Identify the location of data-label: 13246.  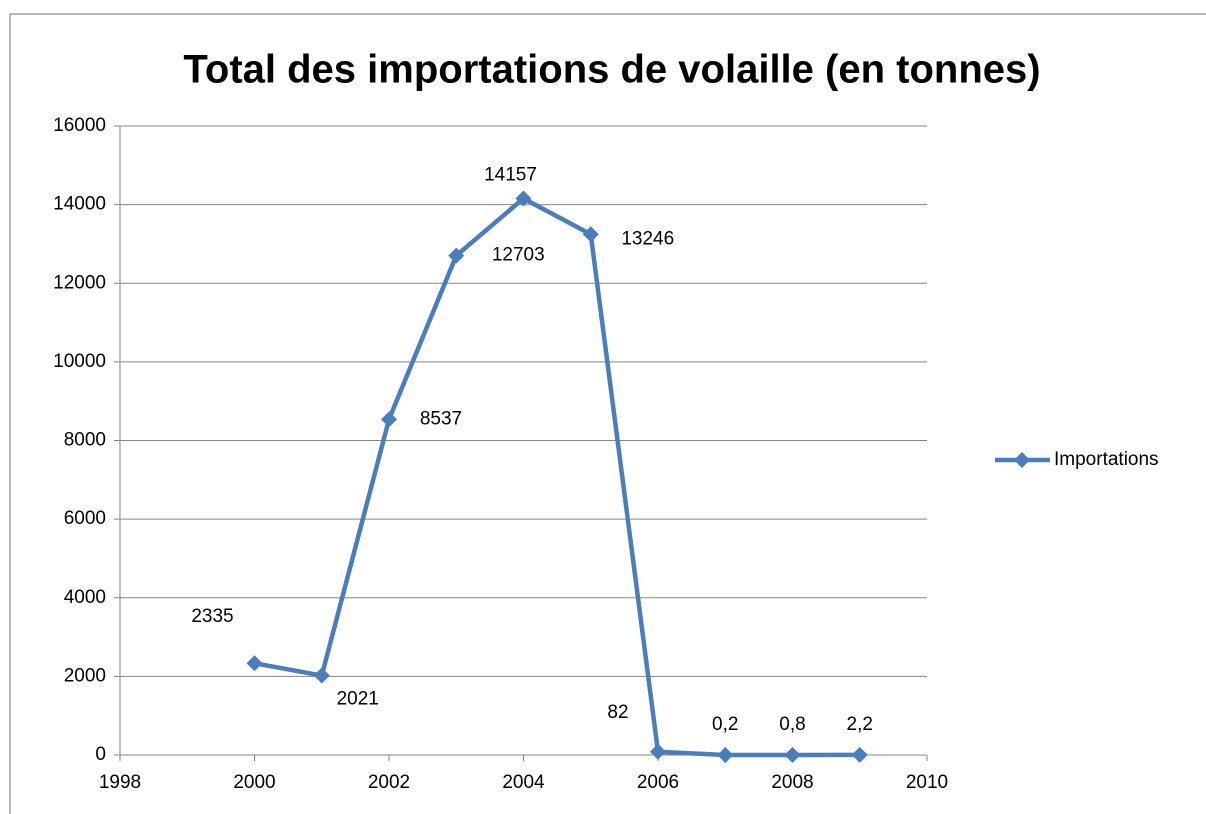
(647, 238).